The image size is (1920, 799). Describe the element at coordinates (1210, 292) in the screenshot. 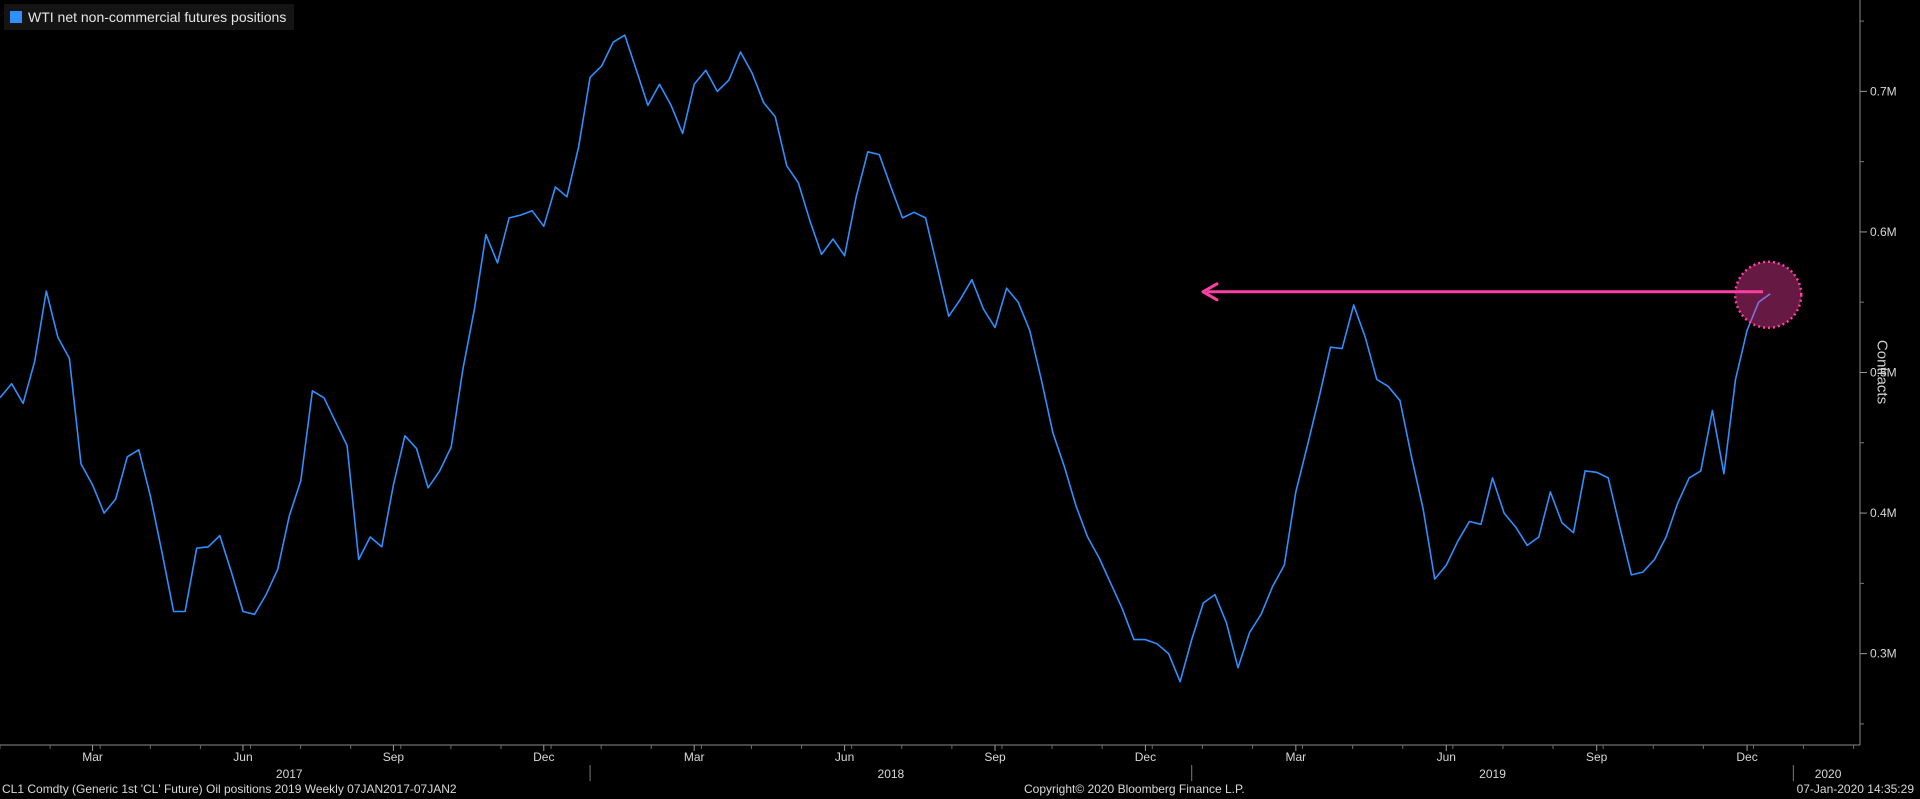

I see `arrow-head` at that location.